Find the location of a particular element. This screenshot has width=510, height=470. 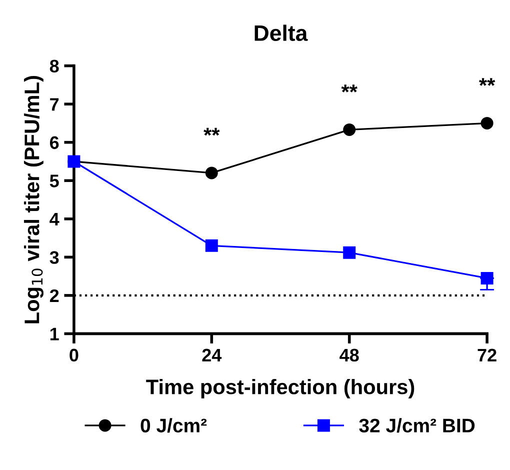

legend-label: 0 J/cm² is located at coordinates (173, 425).